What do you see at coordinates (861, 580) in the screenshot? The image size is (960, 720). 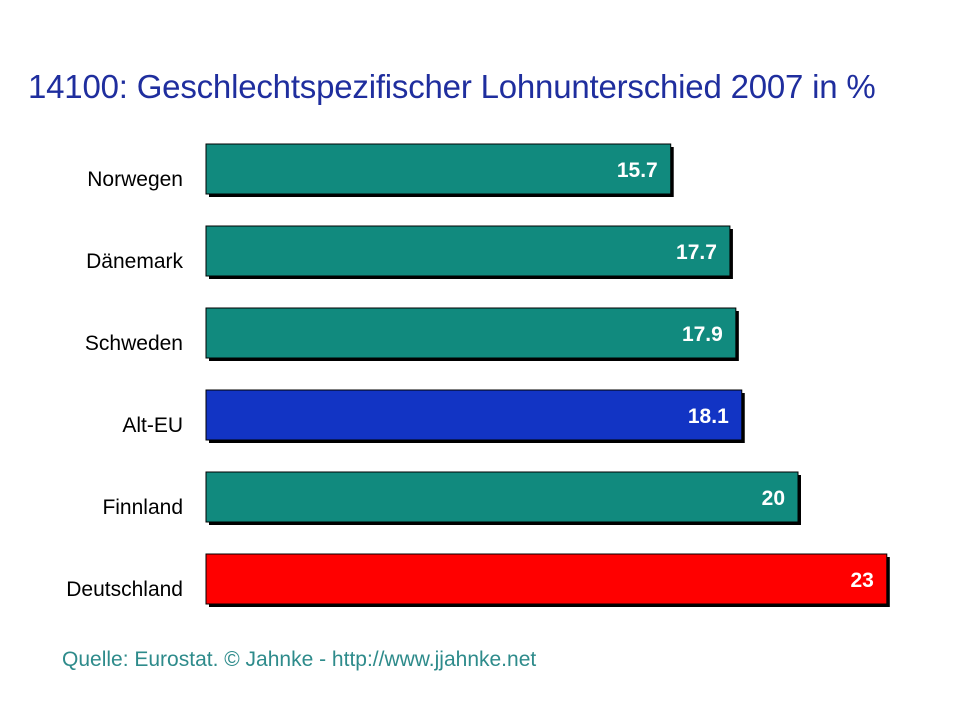 I see `value-label-5: 23` at bounding box center [861, 580].